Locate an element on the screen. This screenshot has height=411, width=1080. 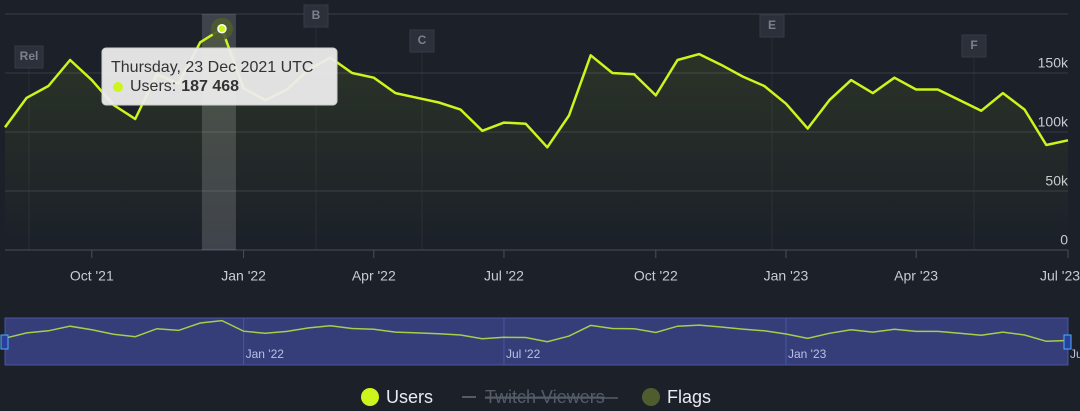
navigator-bg is located at coordinates (536, 341).